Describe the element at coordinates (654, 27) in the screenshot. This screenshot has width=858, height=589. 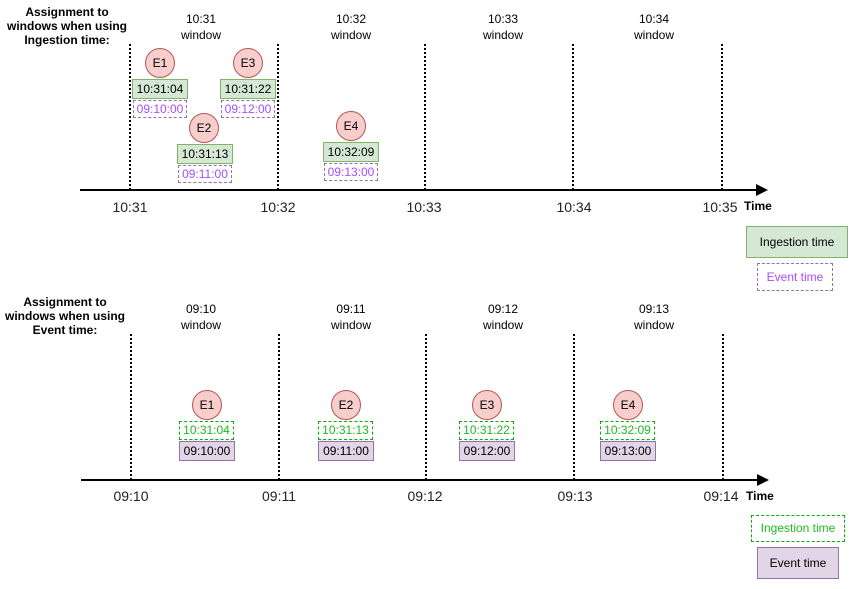
I see `window-label-4: 10:34 window` at that location.